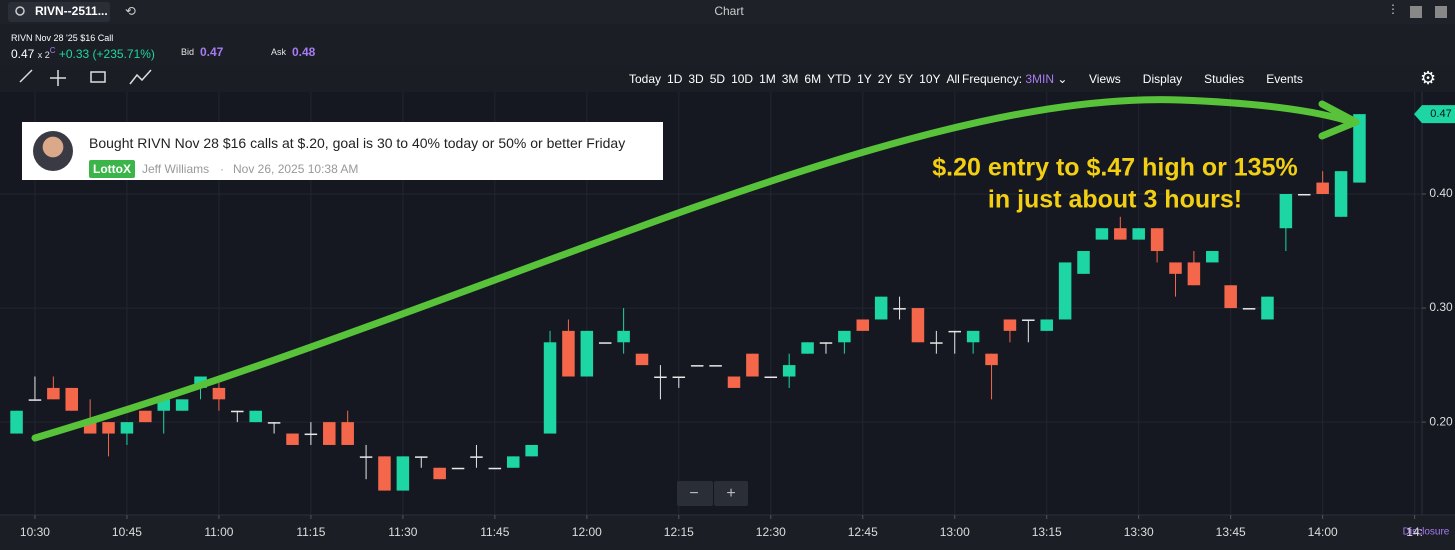  I want to click on range-button: 10Y, so click(930, 79).